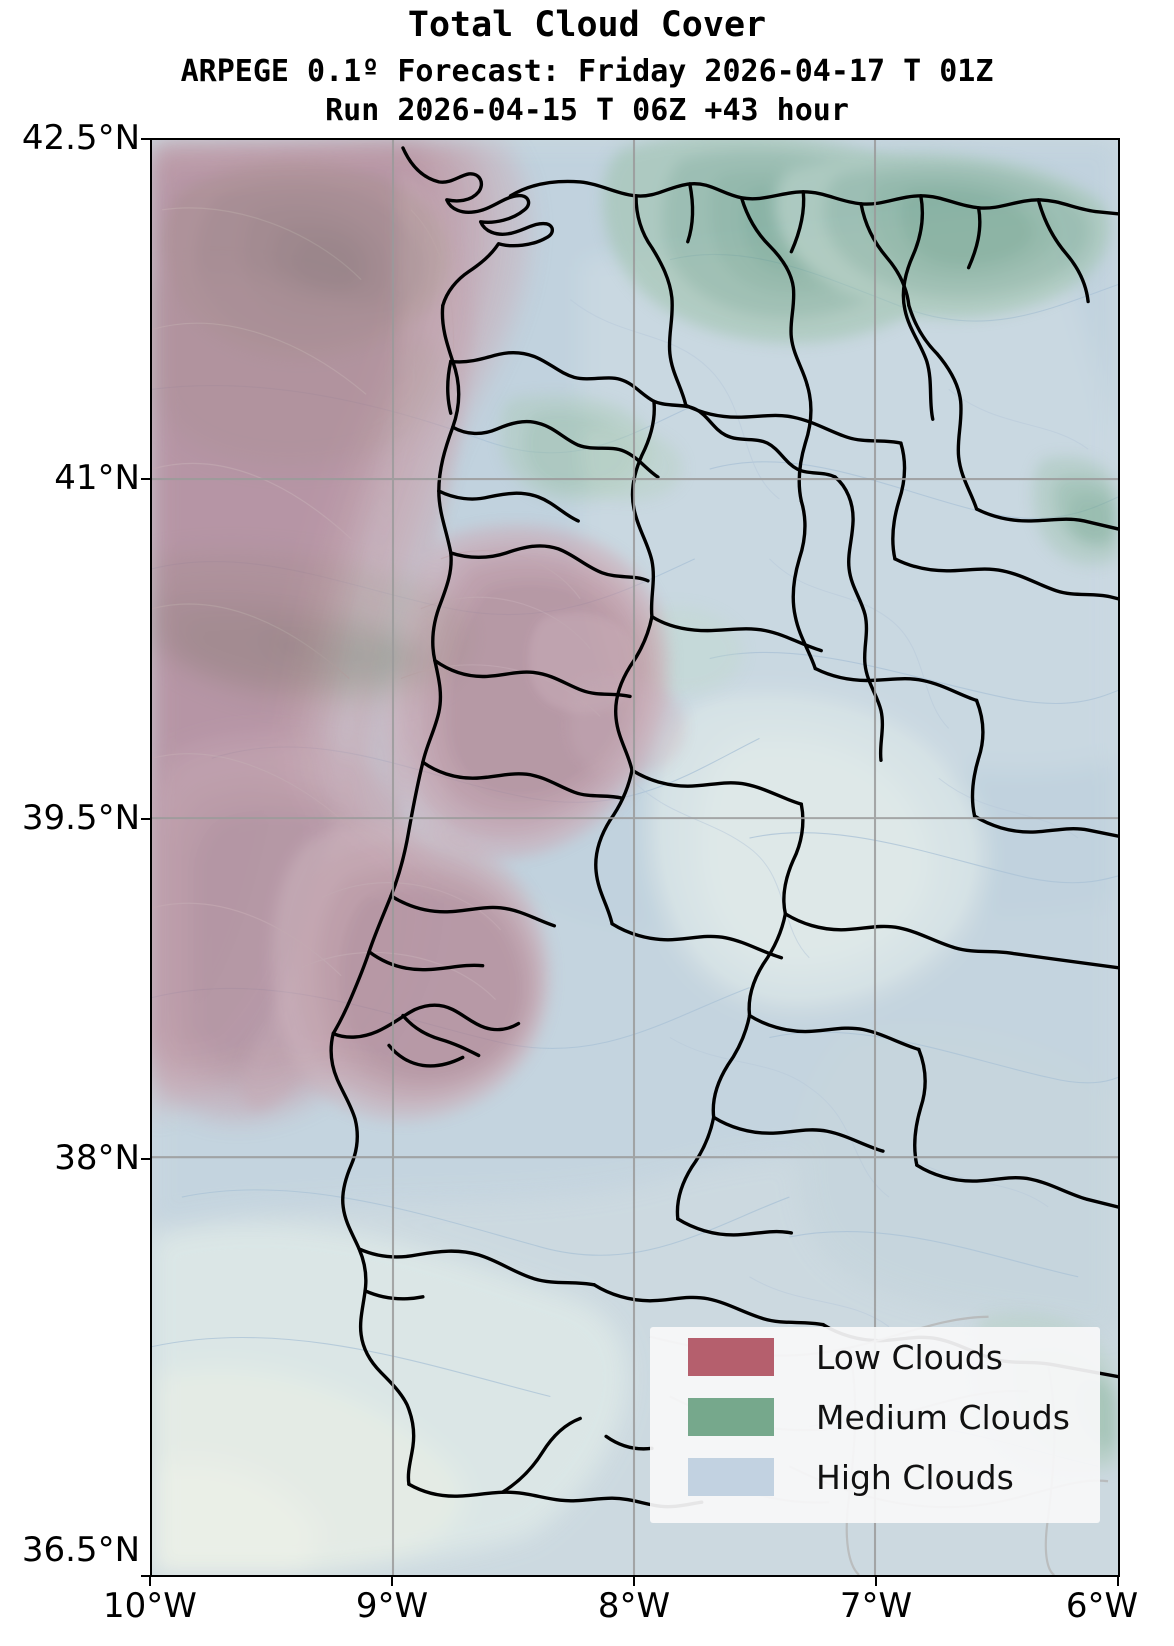 This screenshot has width=1174, height=1646. Describe the element at coordinates (1102, 1606) in the screenshot. I see `xtick-label-4: 6°W` at that location.